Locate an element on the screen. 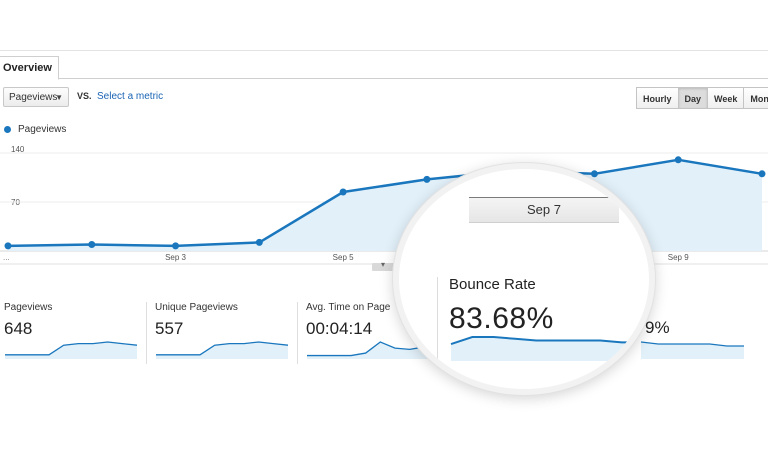 The width and height of the screenshot is (768, 450). scorecard-value: 557 is located at coordinates (169, 328).